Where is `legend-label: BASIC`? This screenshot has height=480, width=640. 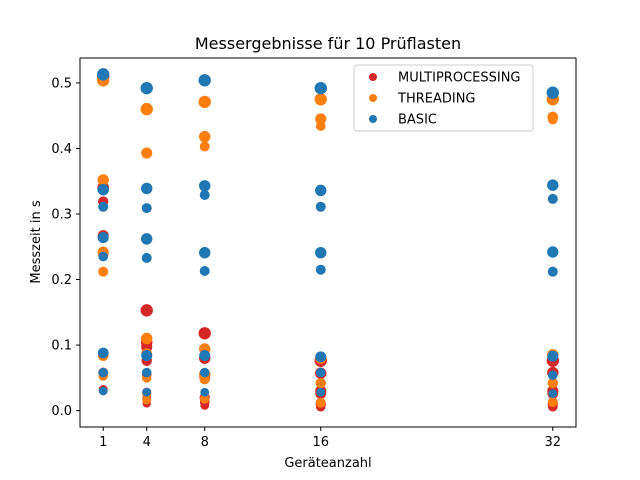 legend-label: BASIC is located at coordinates (417, 120).